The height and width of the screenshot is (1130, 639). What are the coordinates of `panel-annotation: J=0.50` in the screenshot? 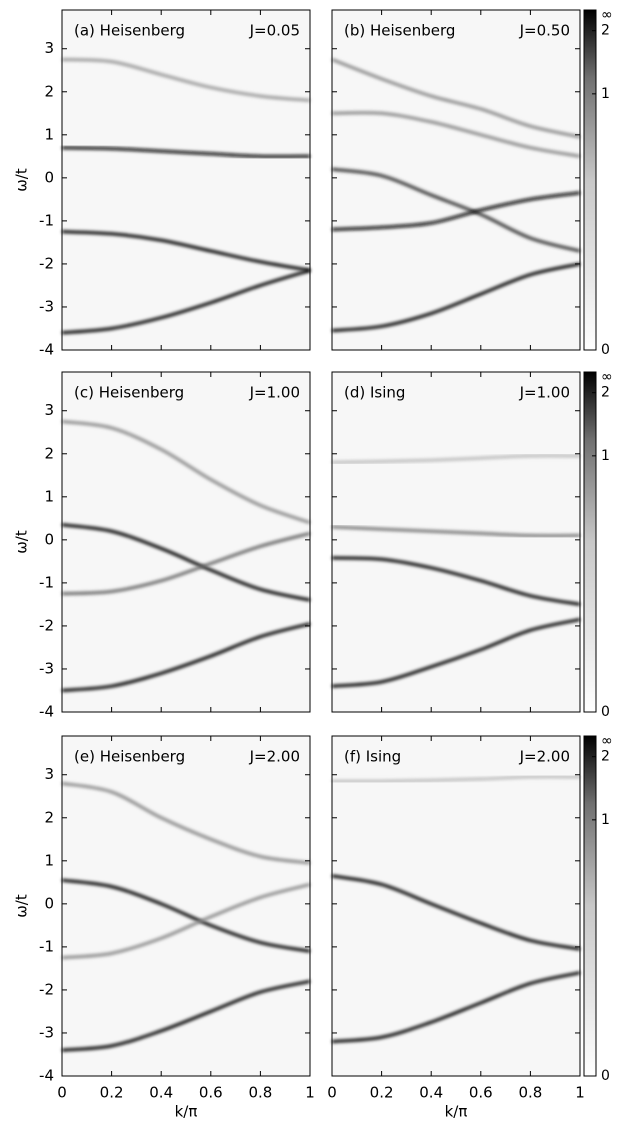 It's located at (544, 31).